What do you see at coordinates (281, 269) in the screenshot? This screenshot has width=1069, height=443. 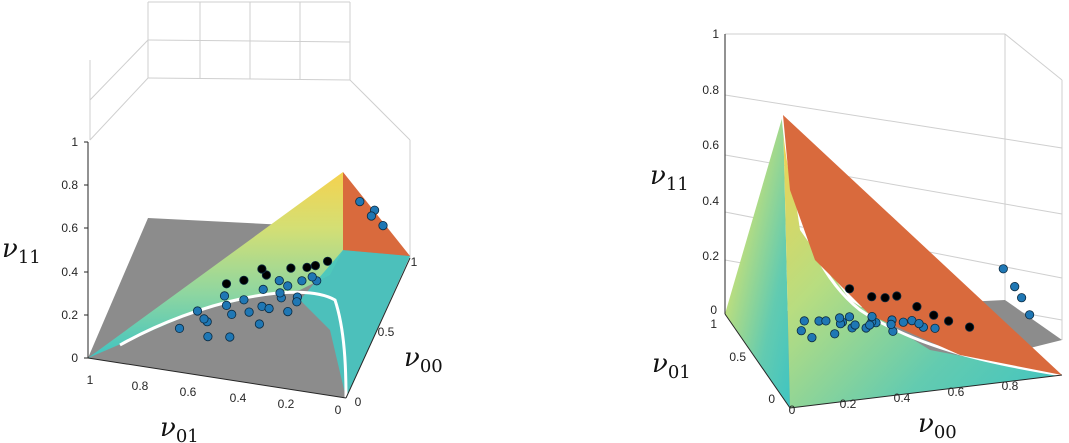 I see `left-points` at bounding box center [281, 269].